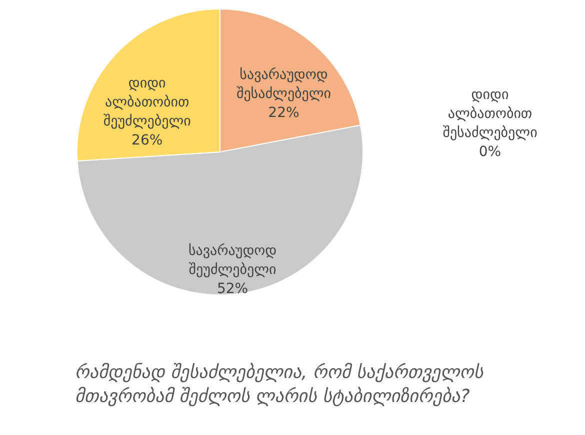 The image size is (585, 435). What do you see at coordinates (147, 103) in the screenshot?
I see `slice-label: დიდი ალბათობით შეუძლებელი` at bounding box center [147, 103].